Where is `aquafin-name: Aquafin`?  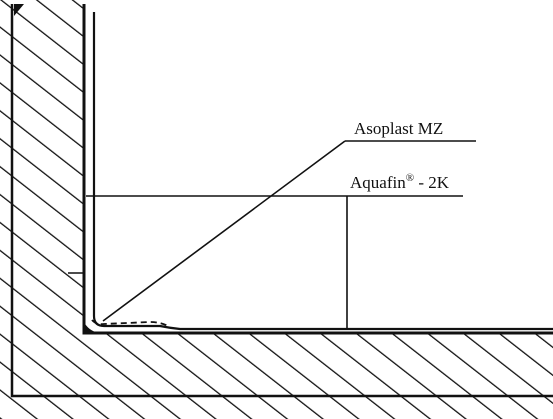 aquafin-name: Aquafin is located at coordinates (378, 182).